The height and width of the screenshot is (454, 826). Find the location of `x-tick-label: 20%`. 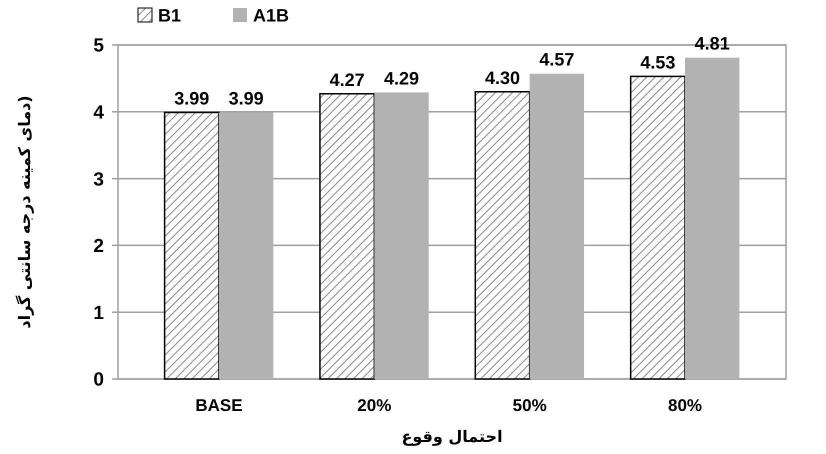

x-tick-label: 20% is located at coordinates (374, 405).